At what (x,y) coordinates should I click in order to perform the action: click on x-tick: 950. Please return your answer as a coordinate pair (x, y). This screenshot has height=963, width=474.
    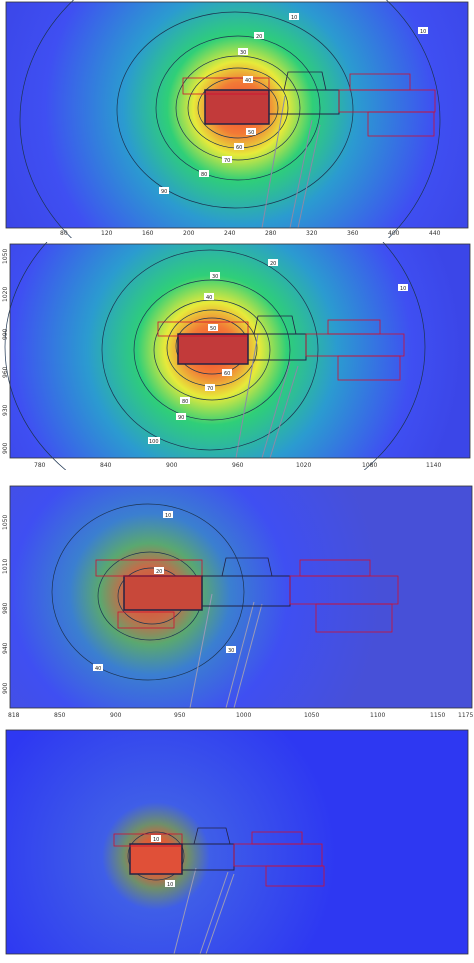
    Looking at the image, I should click on (180, 715).